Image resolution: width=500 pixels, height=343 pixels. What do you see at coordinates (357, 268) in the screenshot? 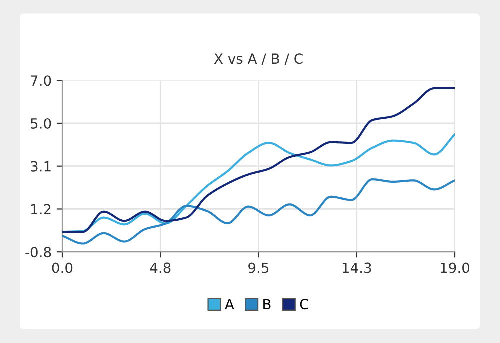
I see `x-tick-label: 14.3` at bounding box center [357, 268].